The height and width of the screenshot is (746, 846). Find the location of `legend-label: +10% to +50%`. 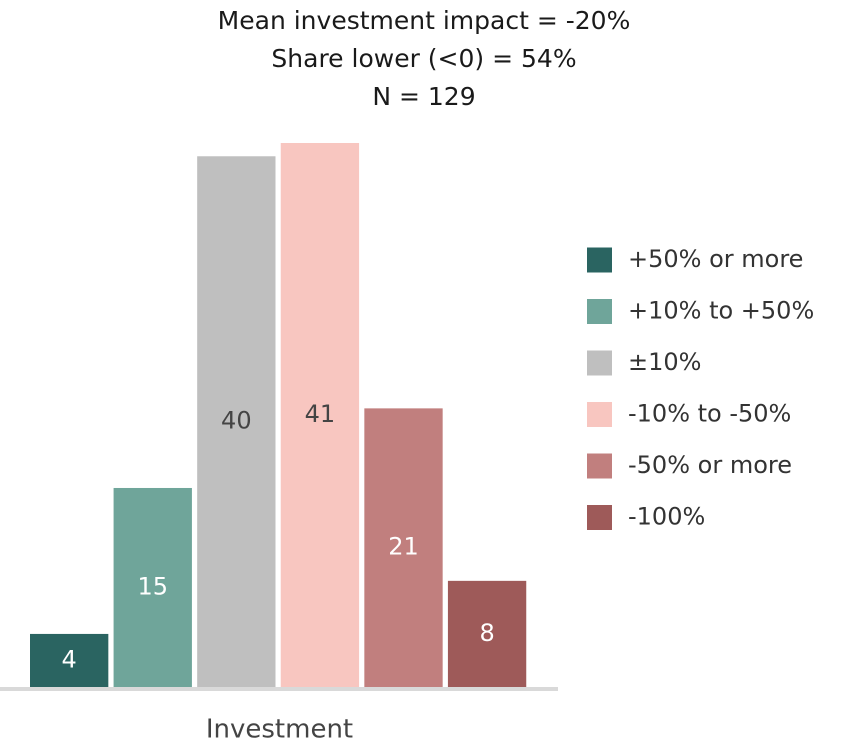

legend-label: +10% to +50% is located at coordinates (721, 311).